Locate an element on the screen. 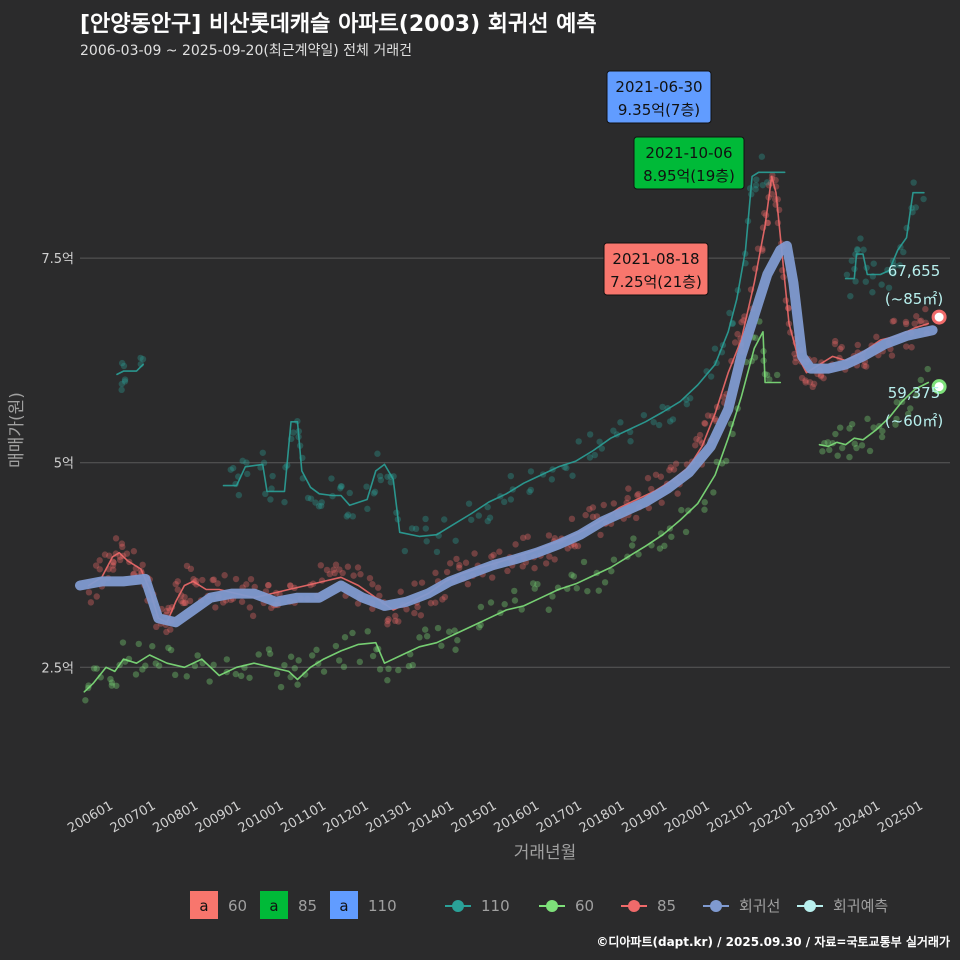 The image size is (960, 960). y-tick-label: 5억 is located at coordinates (64, 464).